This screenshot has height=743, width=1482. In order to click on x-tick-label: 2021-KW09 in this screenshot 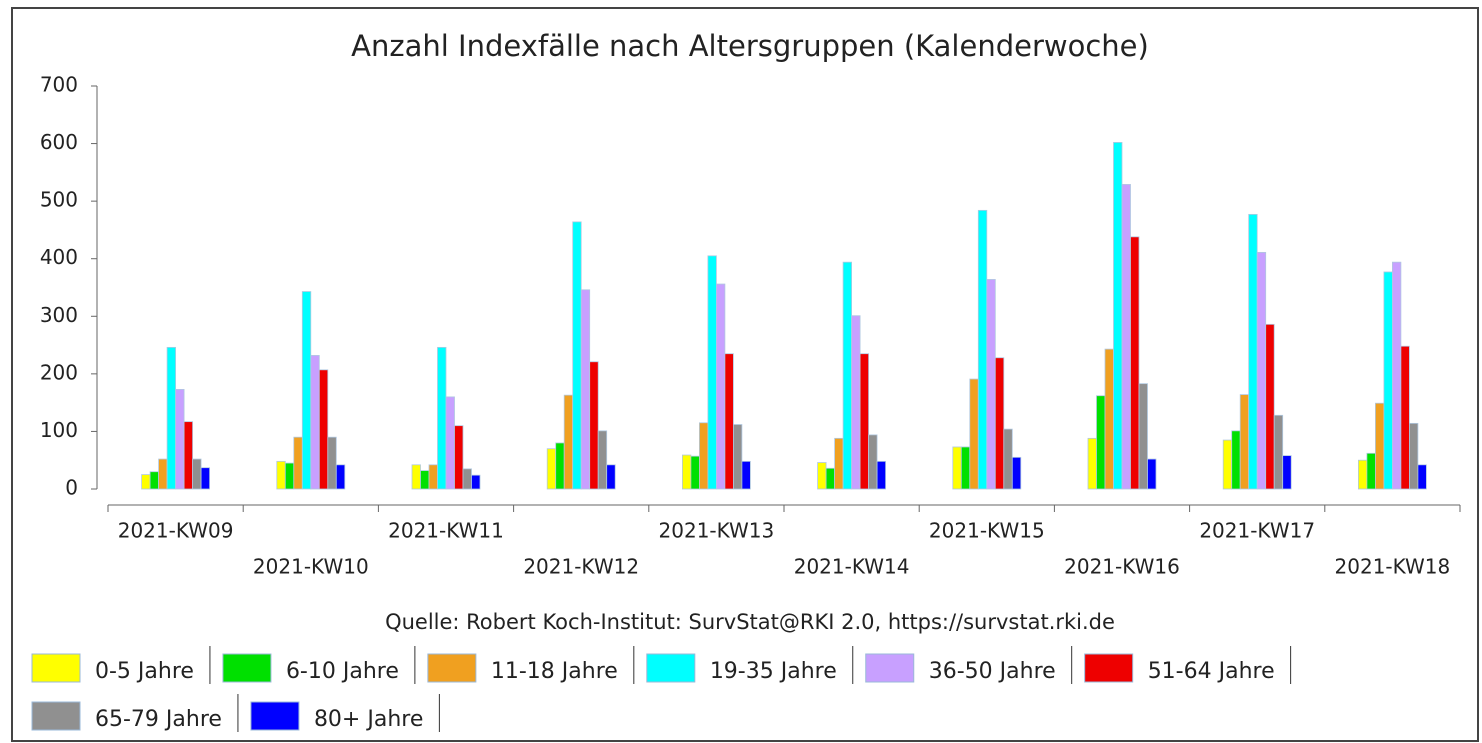, I will do `click(176, 531)`.